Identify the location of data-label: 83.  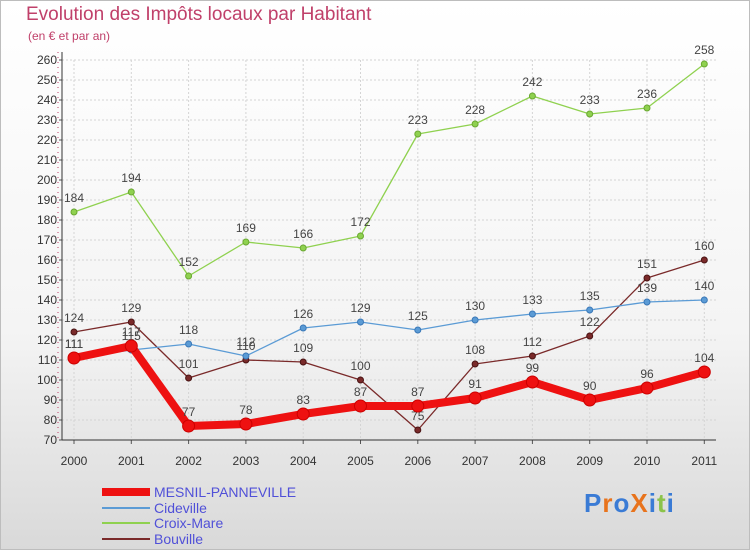
(304, 400).